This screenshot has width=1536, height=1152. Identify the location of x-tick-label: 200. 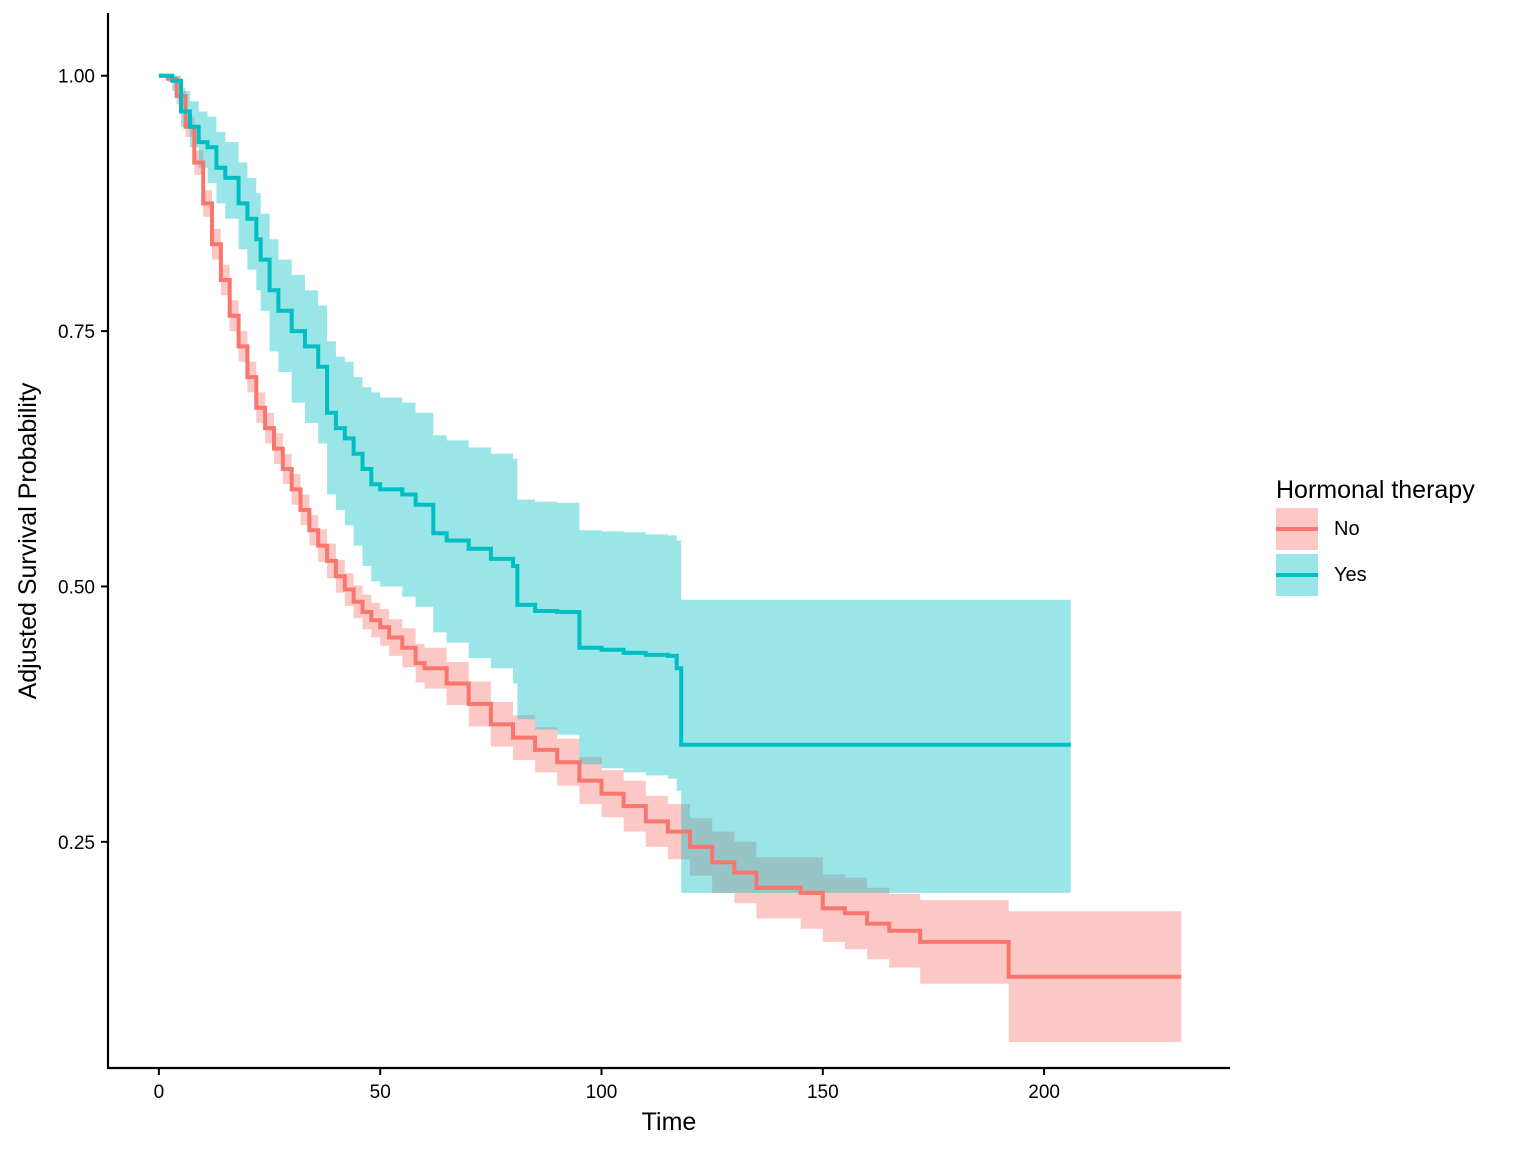
(1044, 1092).